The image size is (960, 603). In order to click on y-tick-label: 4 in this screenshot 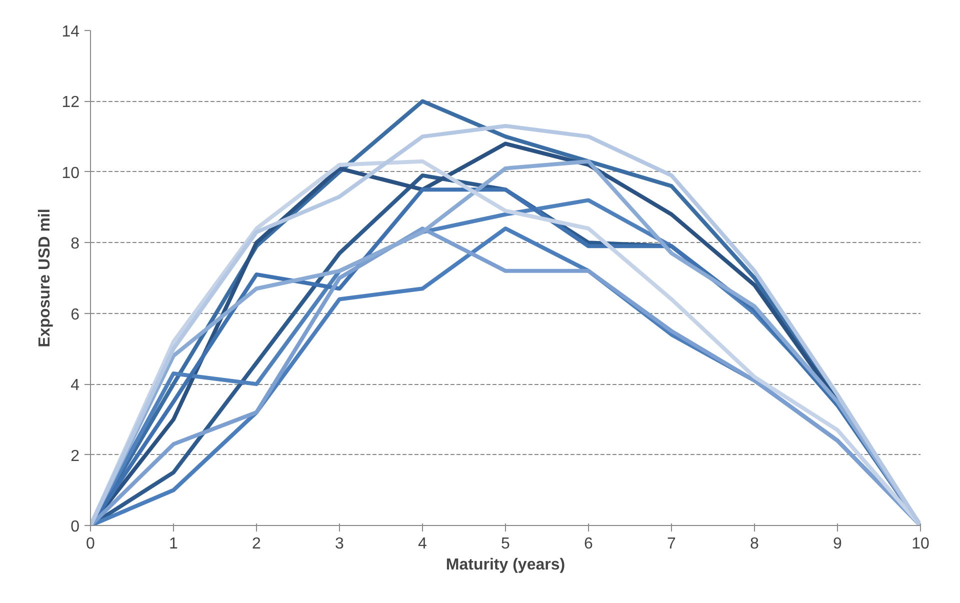, I will do `click(75, 385)`.